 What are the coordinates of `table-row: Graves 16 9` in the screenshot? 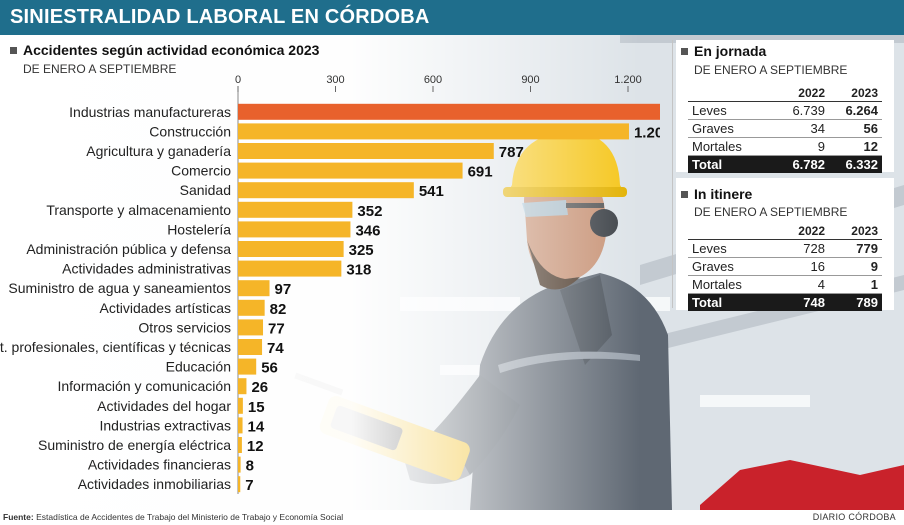 It's located at (785, 266).